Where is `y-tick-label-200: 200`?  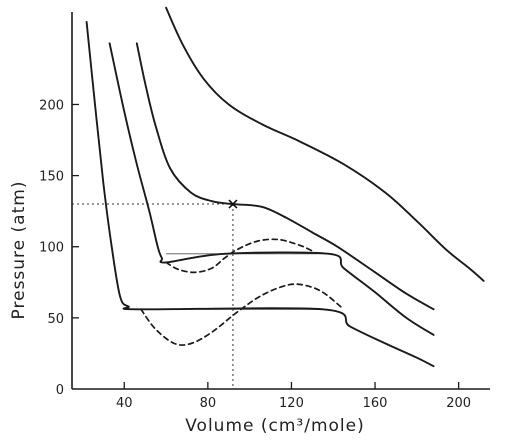 y-tick-label-200: 200 is located at coordinates (51, 105).